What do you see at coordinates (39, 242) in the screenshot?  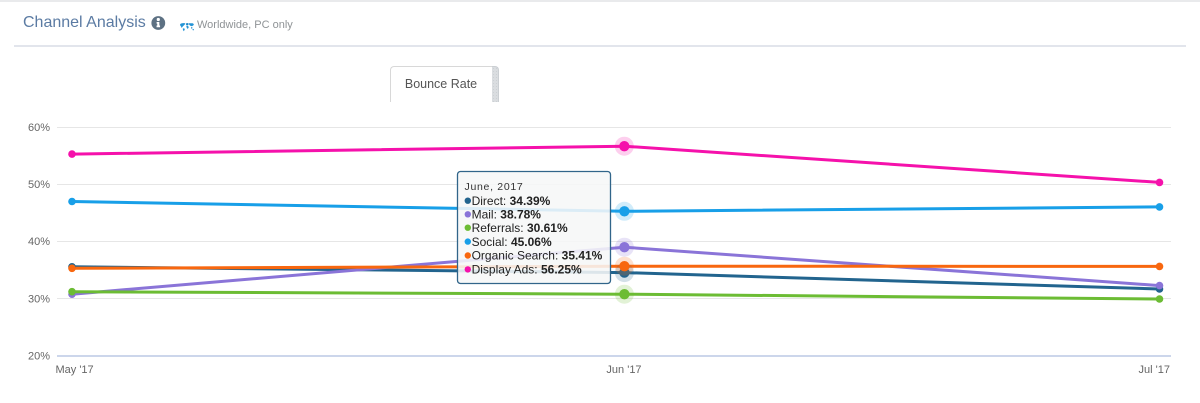 I see `svg-text: 40%` at bounding box center [39, 242].